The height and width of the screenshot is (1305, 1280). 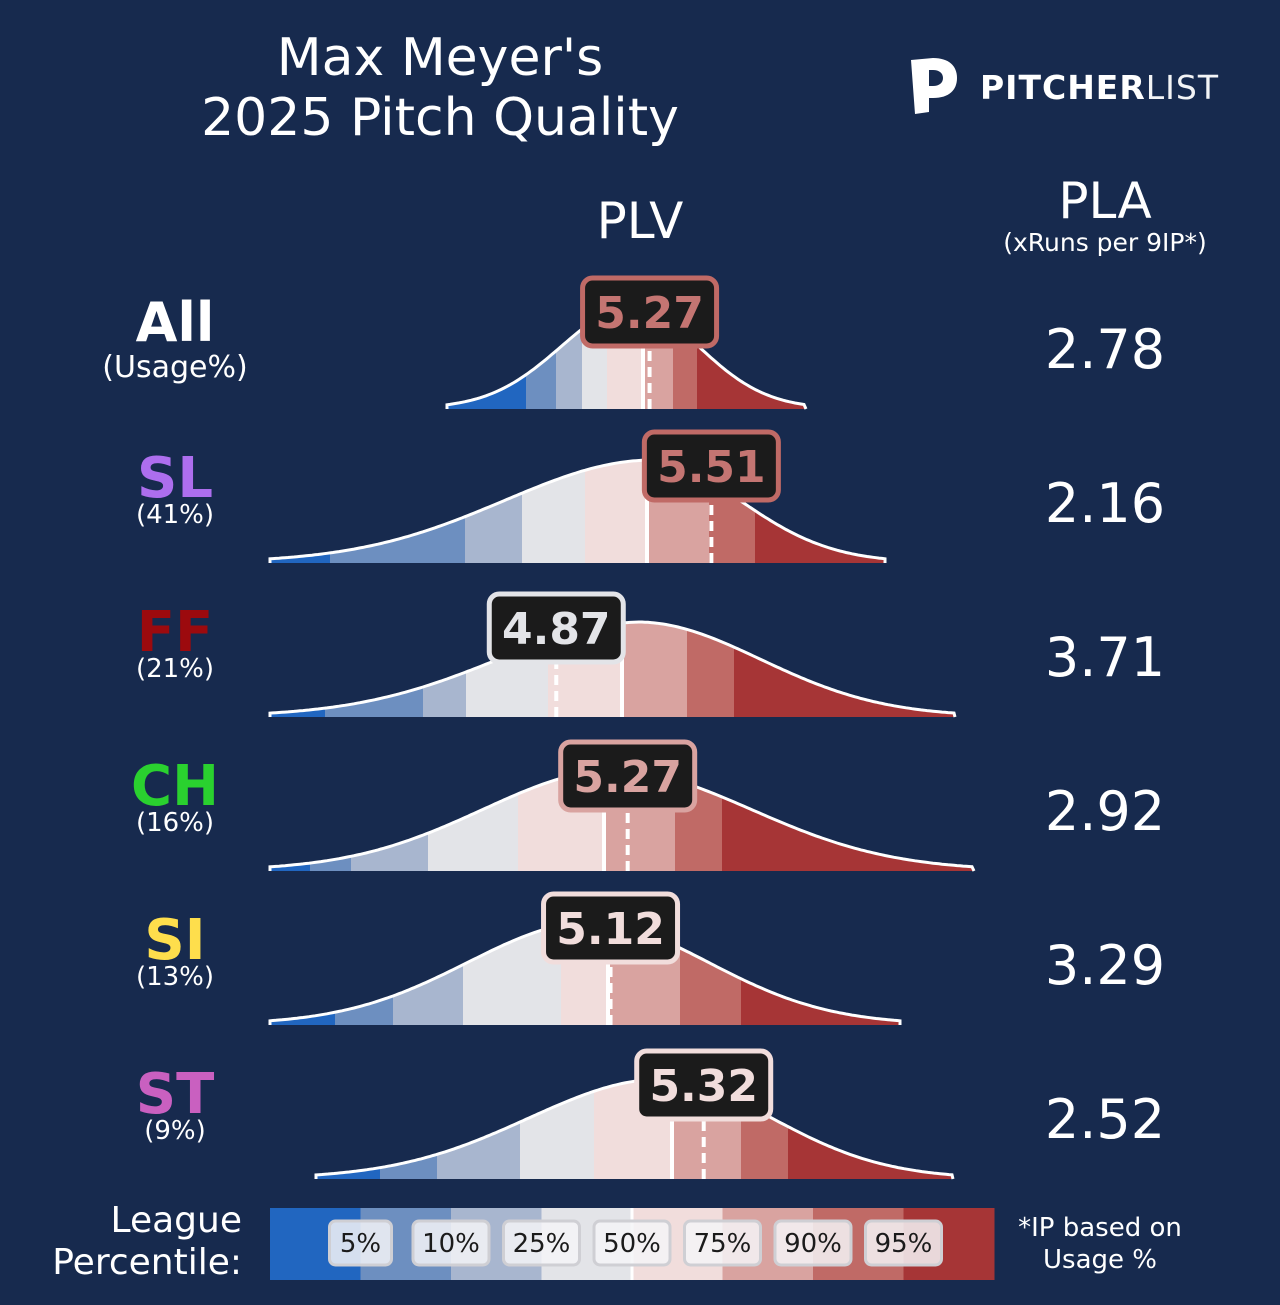 I want to click on pitcherlist-p-icon, so click(x=934, y=86).